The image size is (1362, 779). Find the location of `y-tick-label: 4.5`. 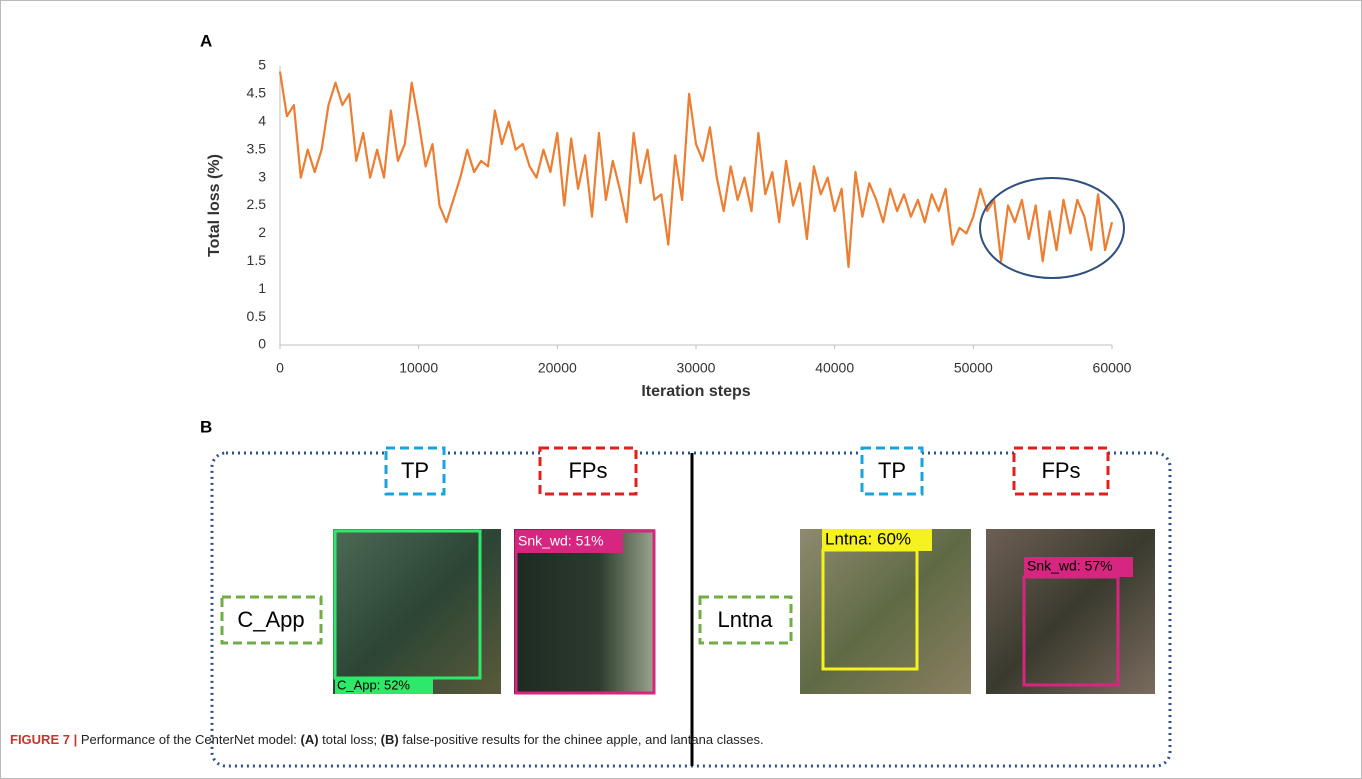

y-tick-label: 4.5 is located at coordinates (257, 93).